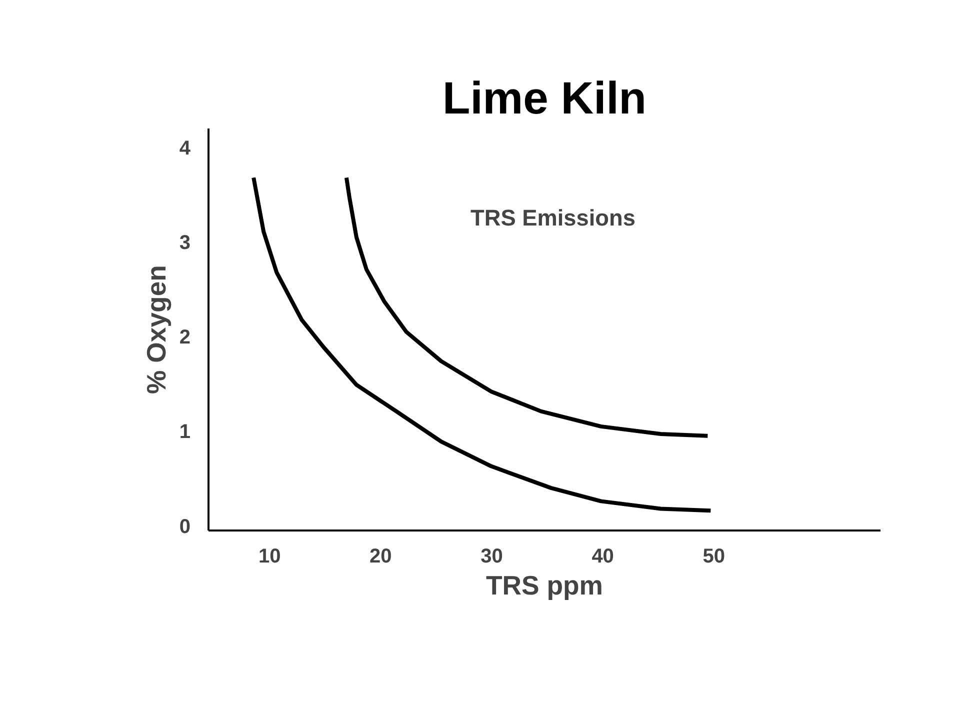 This screenshot has height=723, width=961. I want to click on x-tick-label: 50, so click(714, 557).